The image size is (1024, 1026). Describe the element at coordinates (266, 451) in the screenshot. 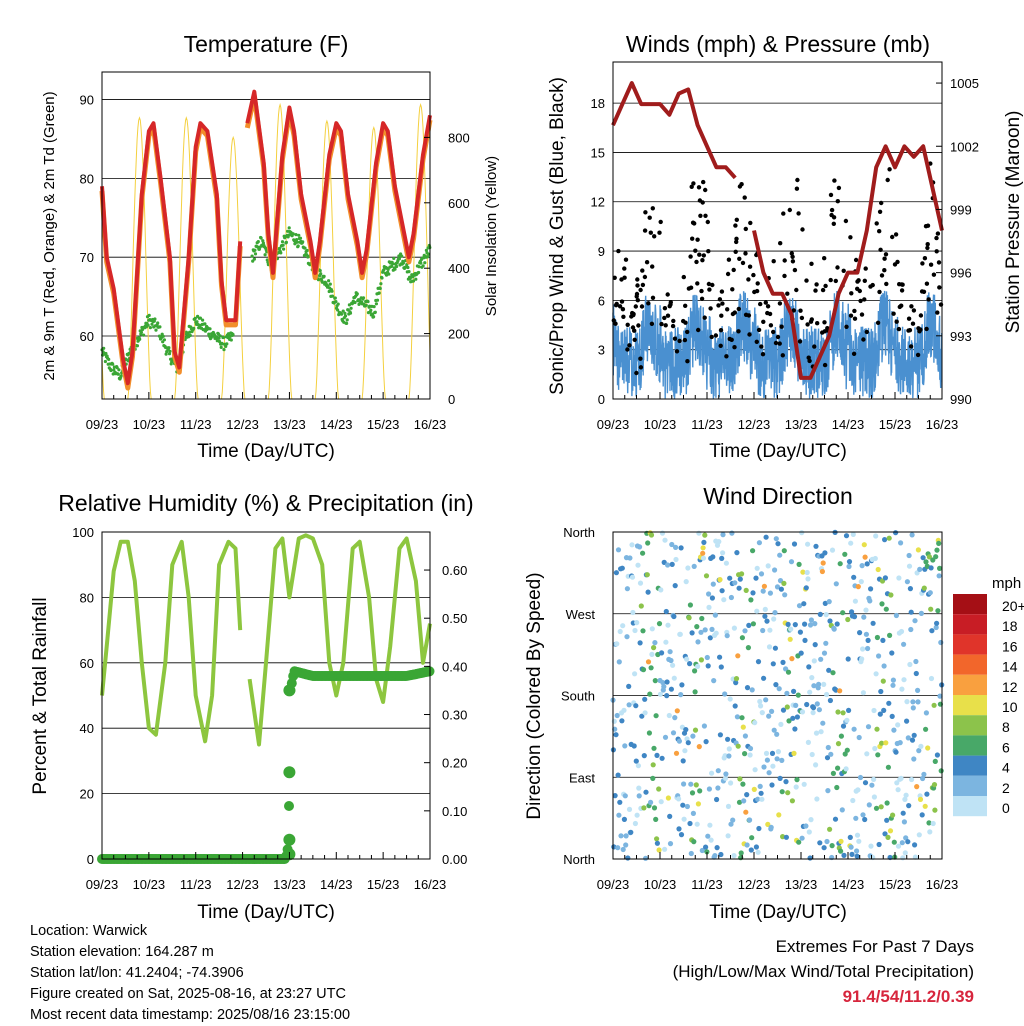

I see `temperature-xlabel: Time (Day/UTC)` at that location.